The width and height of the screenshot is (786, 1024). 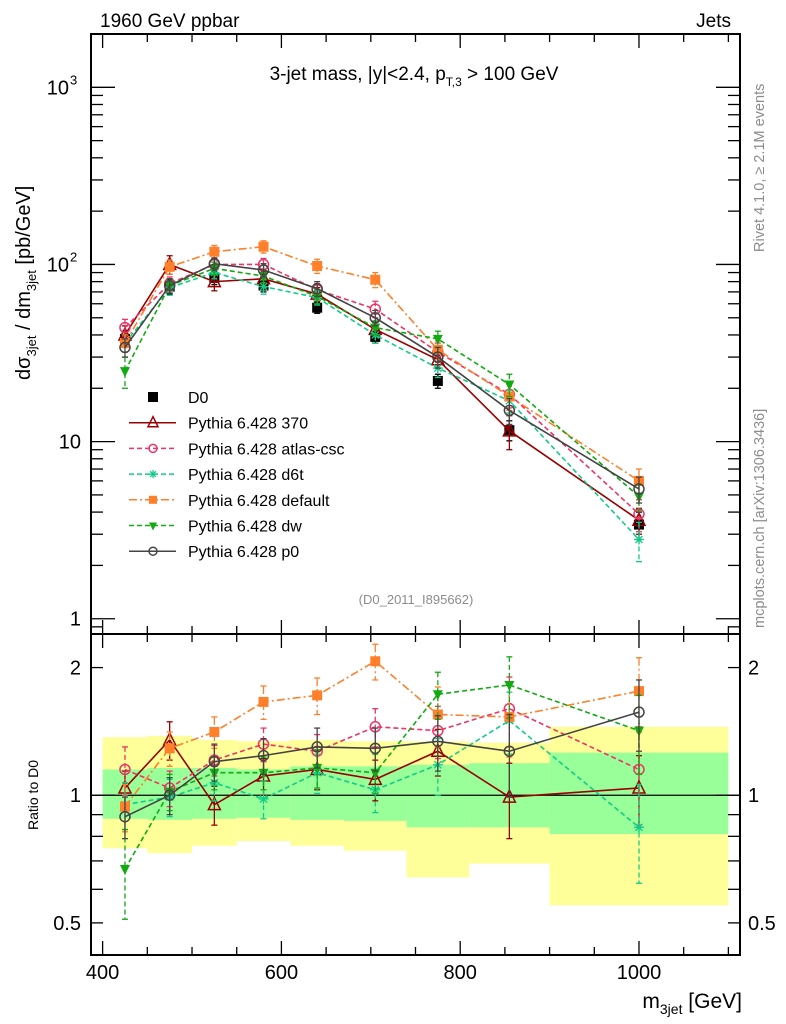 What do you see at coordinates (170, 21) in the screenshot?
I see `header-left-label: 1960 GeV ppbar` at bounding box center [170, 21].